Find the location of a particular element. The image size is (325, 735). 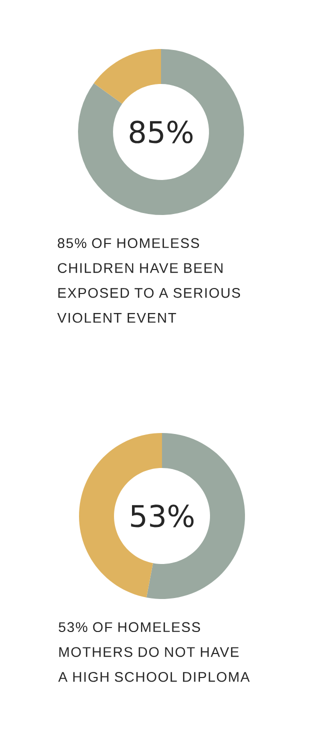

text: 53% OF HOMELESS MOTHERS DO NOT HAVE A HIGH SCHOOL DIPLOMA is located at coordinates (154, 652).